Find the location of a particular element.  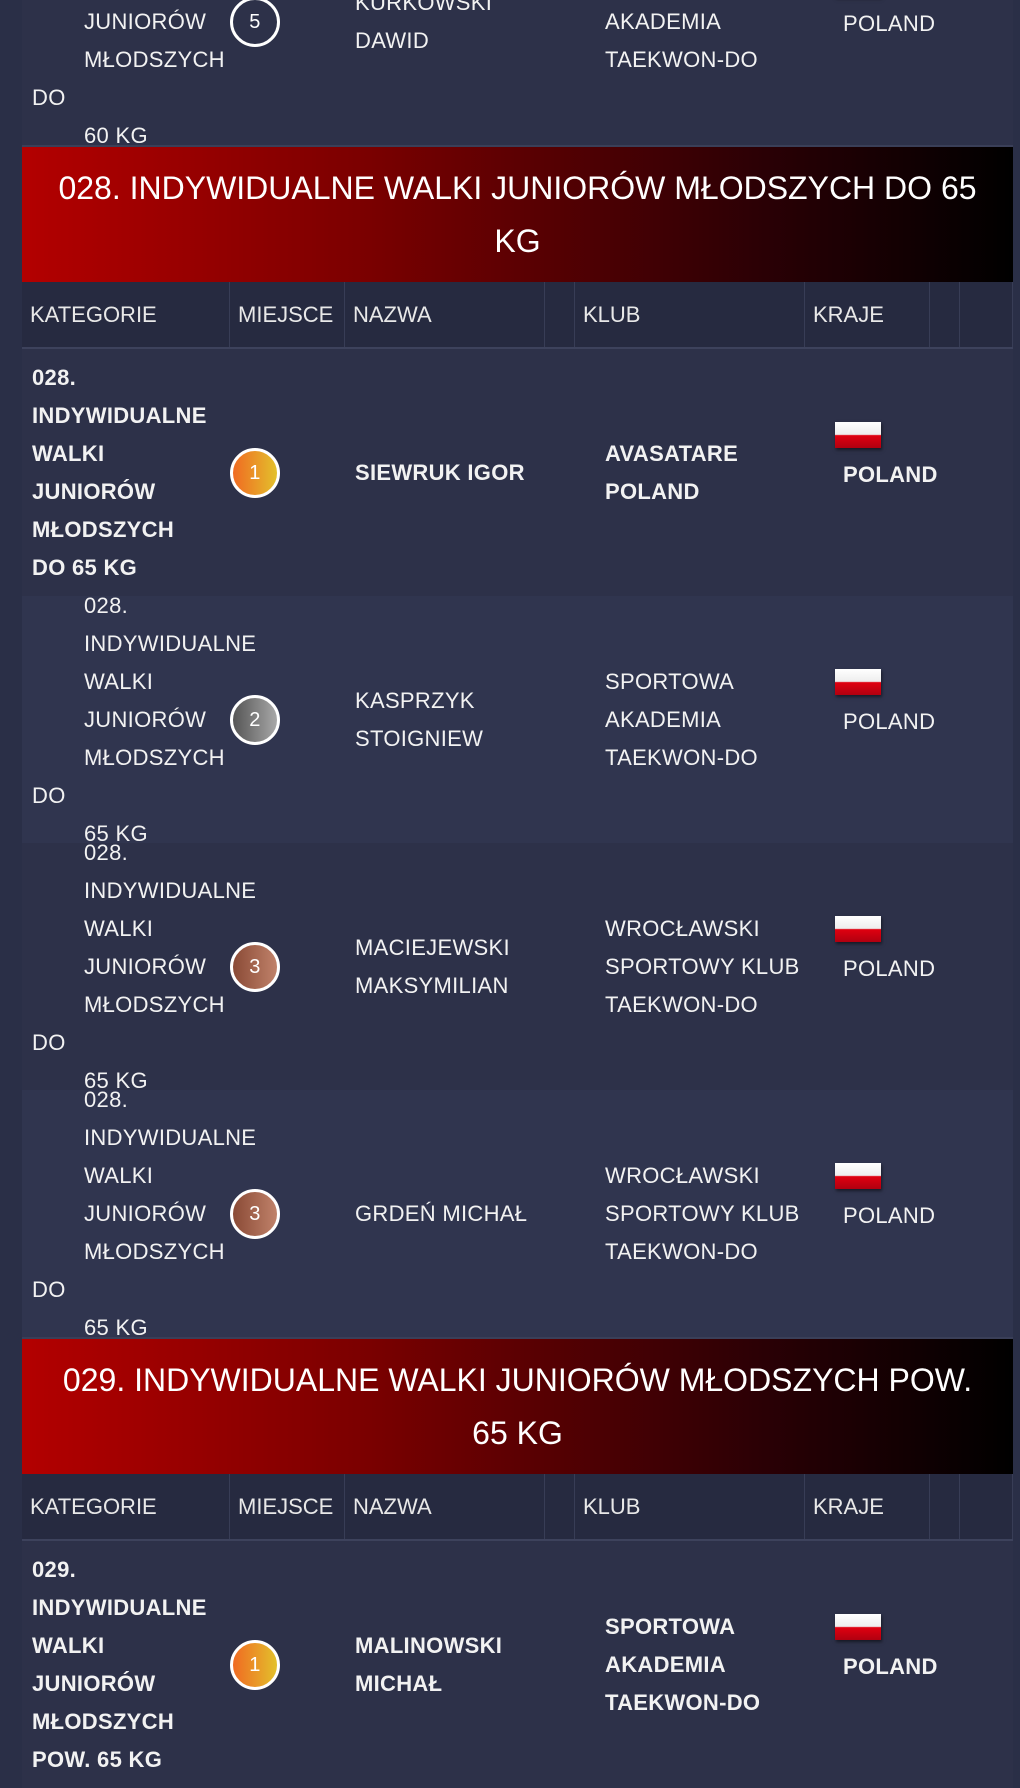

club-name: AVASATARE POLAND is located at coordinates (672, 472).